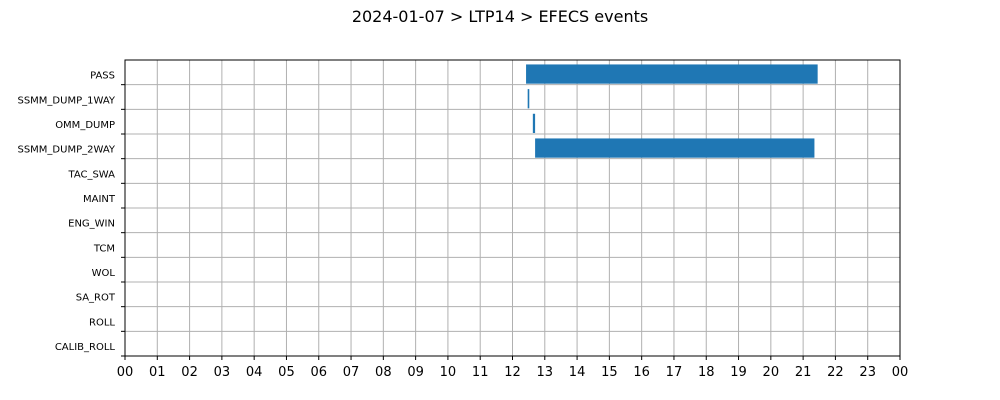  I want to click on x-tick-label: 12, so click(512, 372).